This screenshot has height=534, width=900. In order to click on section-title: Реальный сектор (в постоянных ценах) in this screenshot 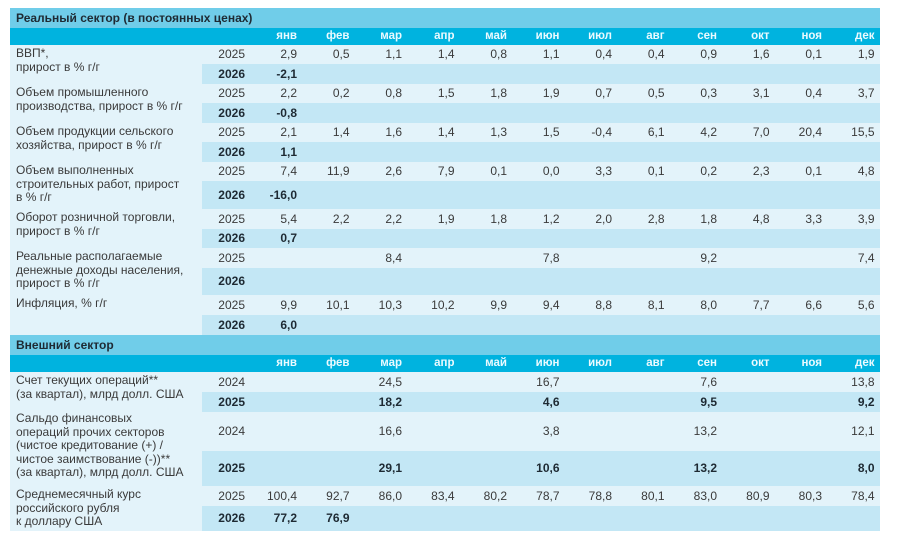, I will do `click(445, 18)`.